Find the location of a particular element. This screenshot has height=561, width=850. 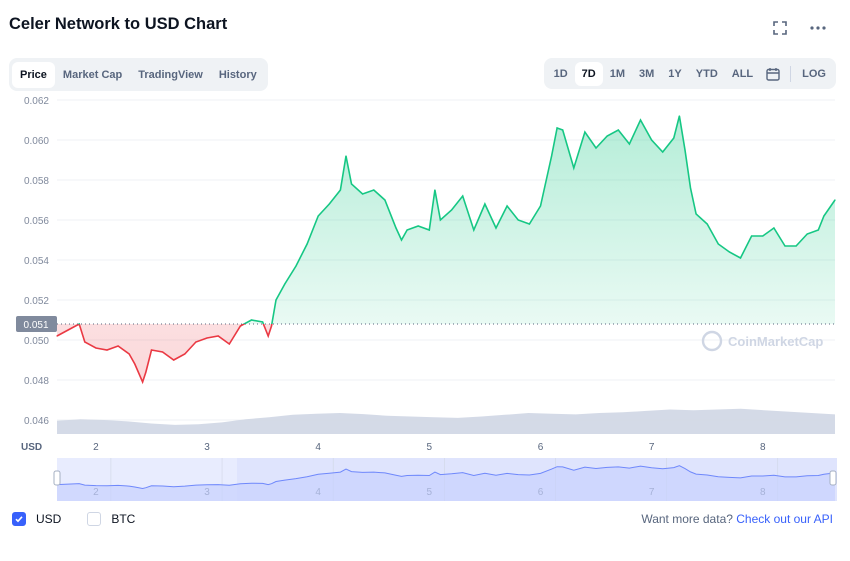

y-tick-label-3: 0.052 is located at coordinates (36, 301).